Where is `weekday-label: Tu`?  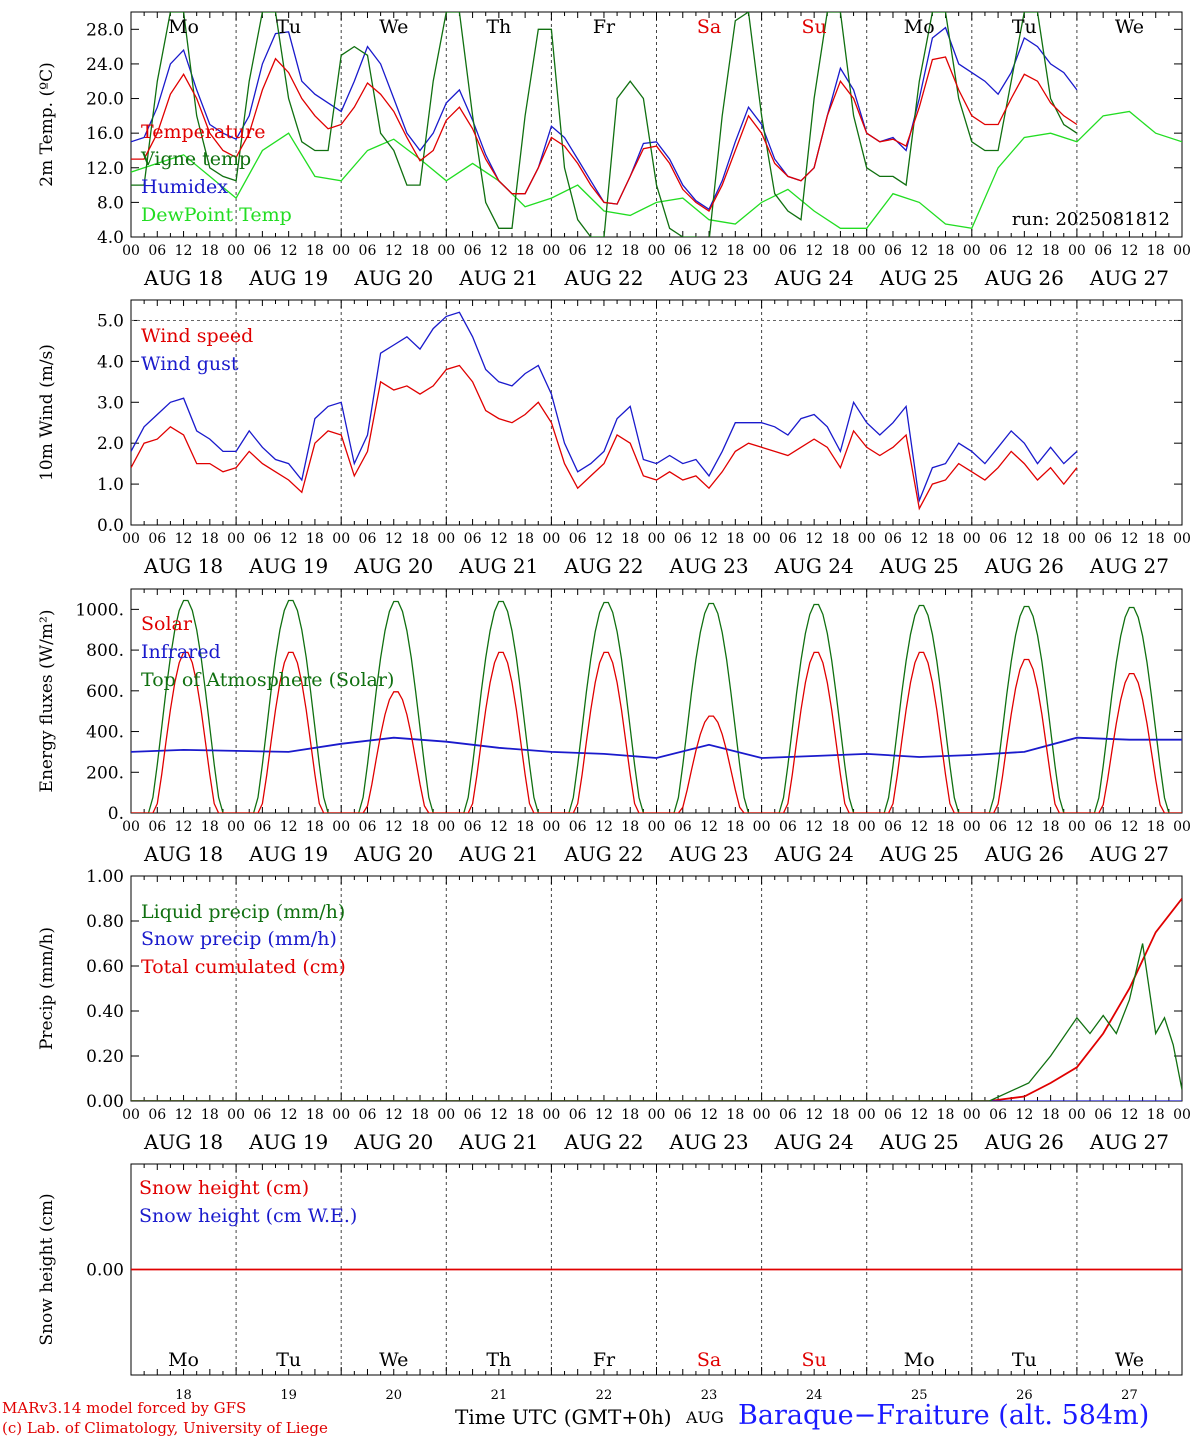 weekday-label: Tu is located at coordinates (1024, 27).